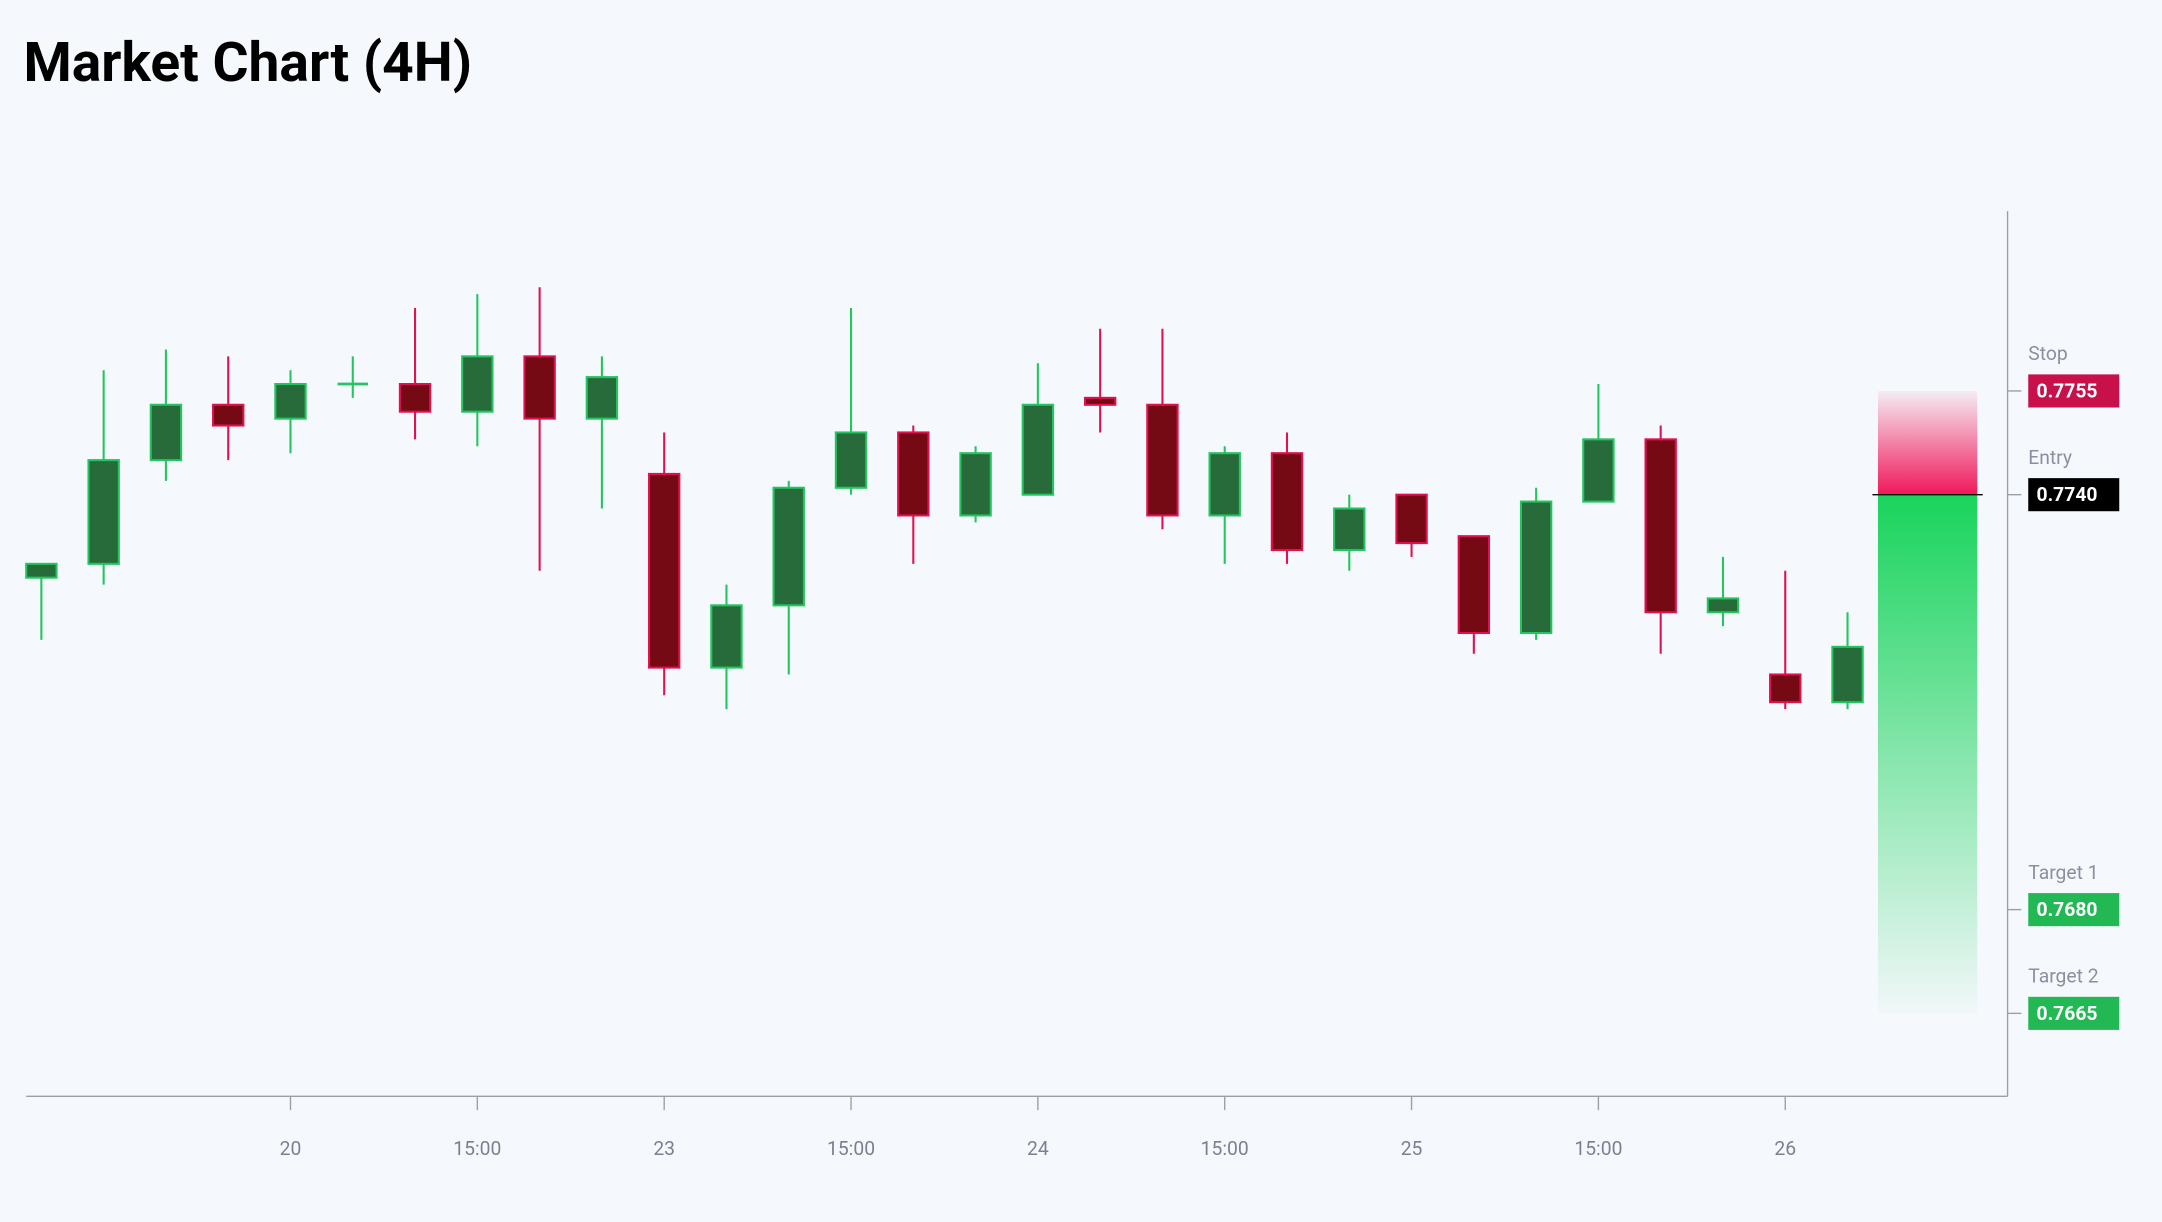 This screenshot has width=2162, height=1222. Describe the element at coordinates (291, 1148) in the screenshot. I see `x-tick-label: 20` at that location.